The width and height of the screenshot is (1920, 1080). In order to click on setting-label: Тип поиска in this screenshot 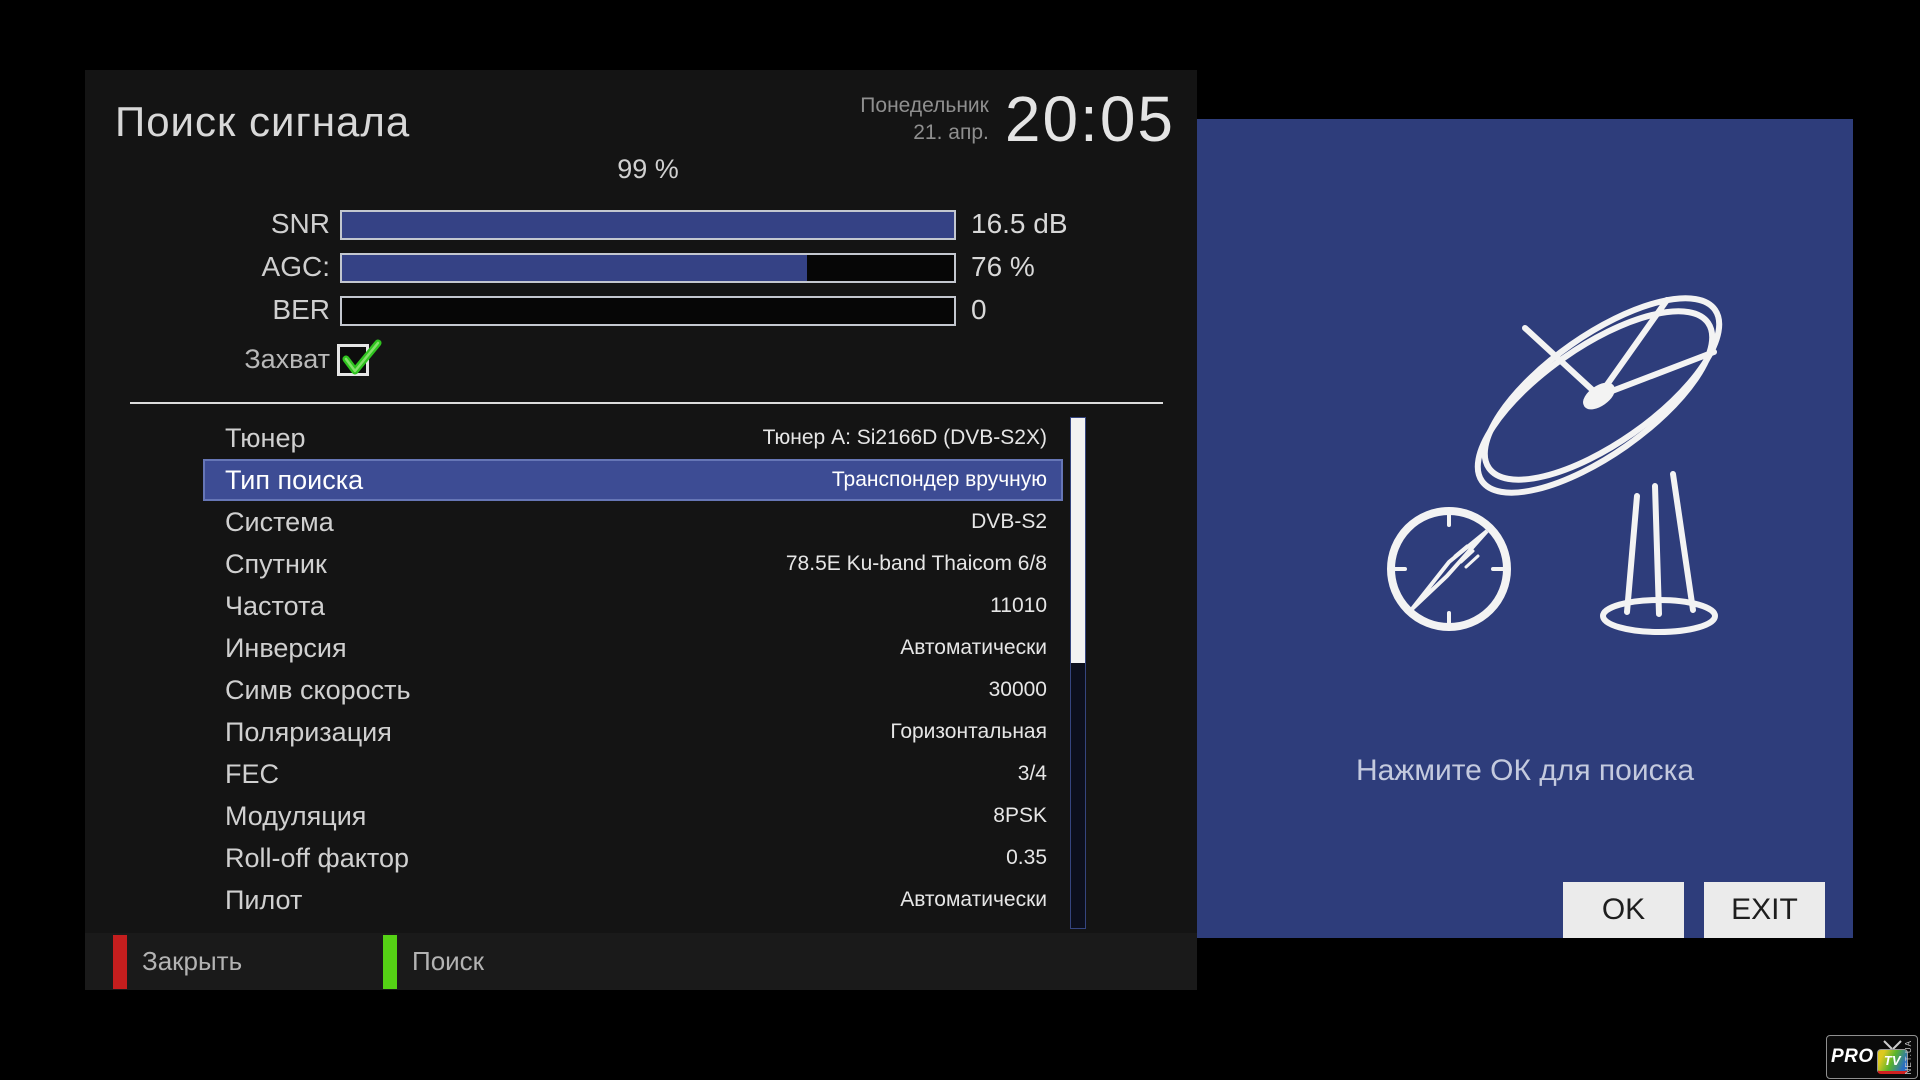, I will do `click(294, 479)`.